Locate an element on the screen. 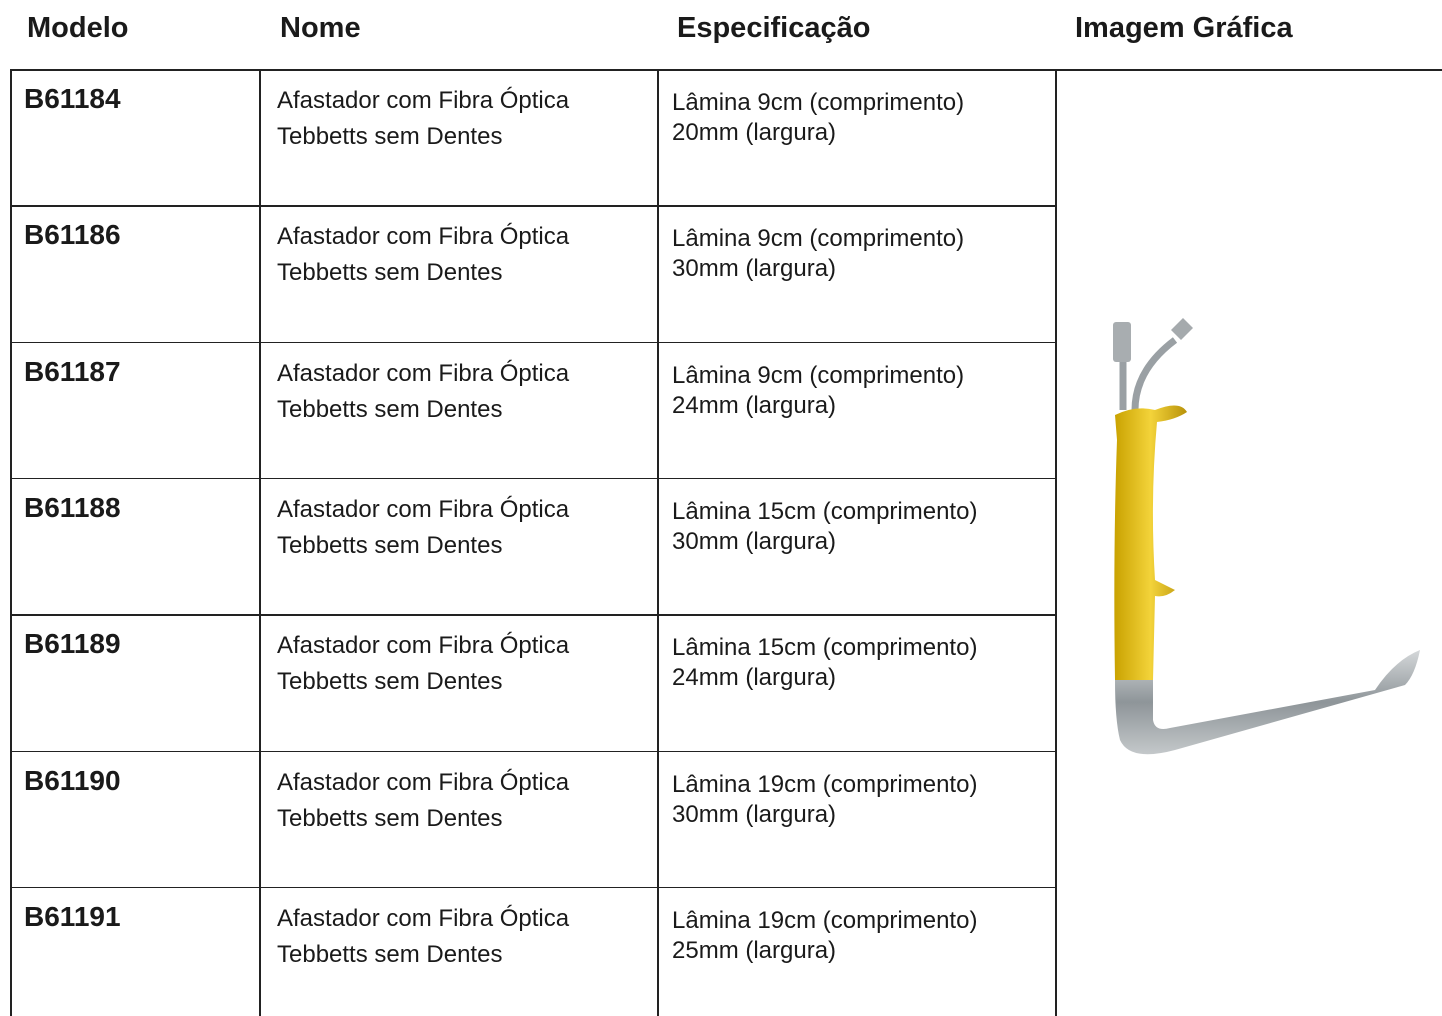 This screenshot has width=1442, height=1016. column-header: Nome is located at coordinates (320, 28).